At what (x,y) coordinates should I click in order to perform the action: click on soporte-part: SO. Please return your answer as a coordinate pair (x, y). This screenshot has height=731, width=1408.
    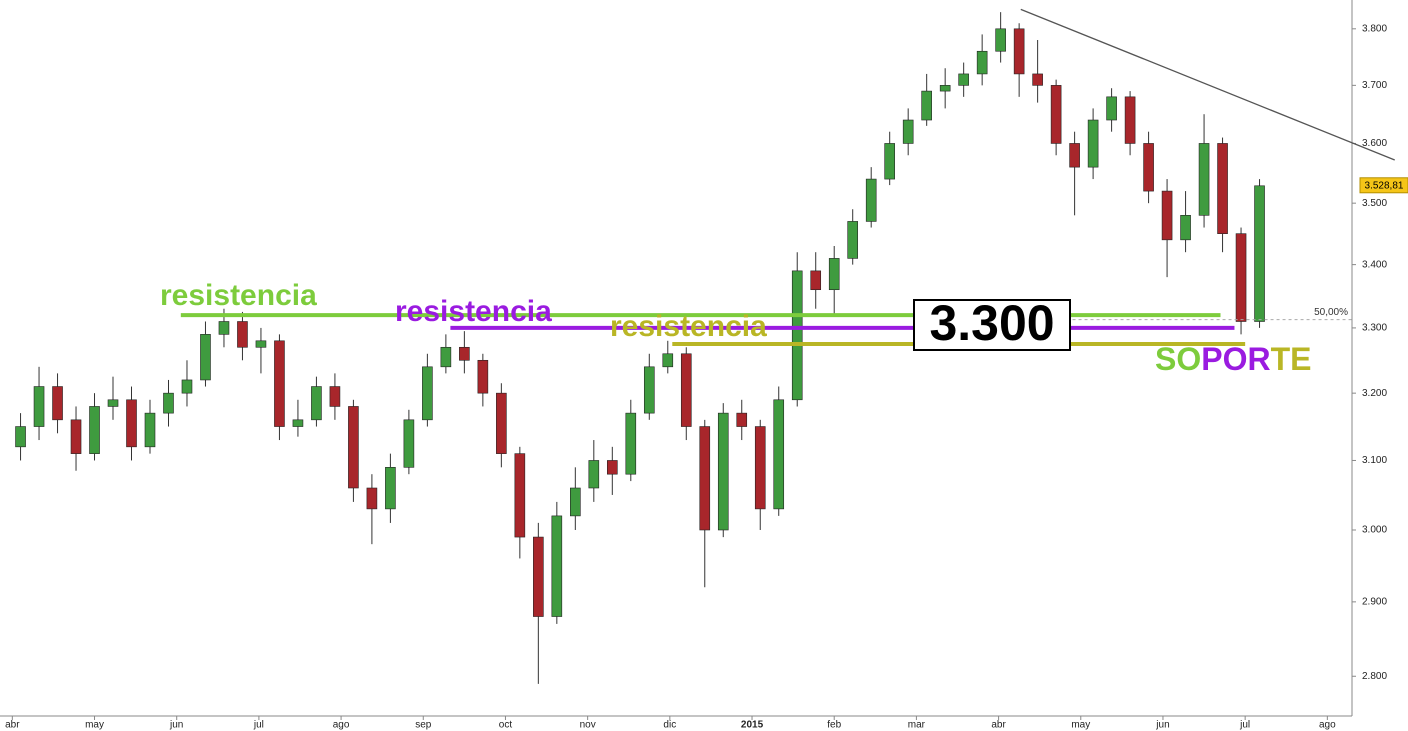
    Looking at the image, I should click on (1178, 359).